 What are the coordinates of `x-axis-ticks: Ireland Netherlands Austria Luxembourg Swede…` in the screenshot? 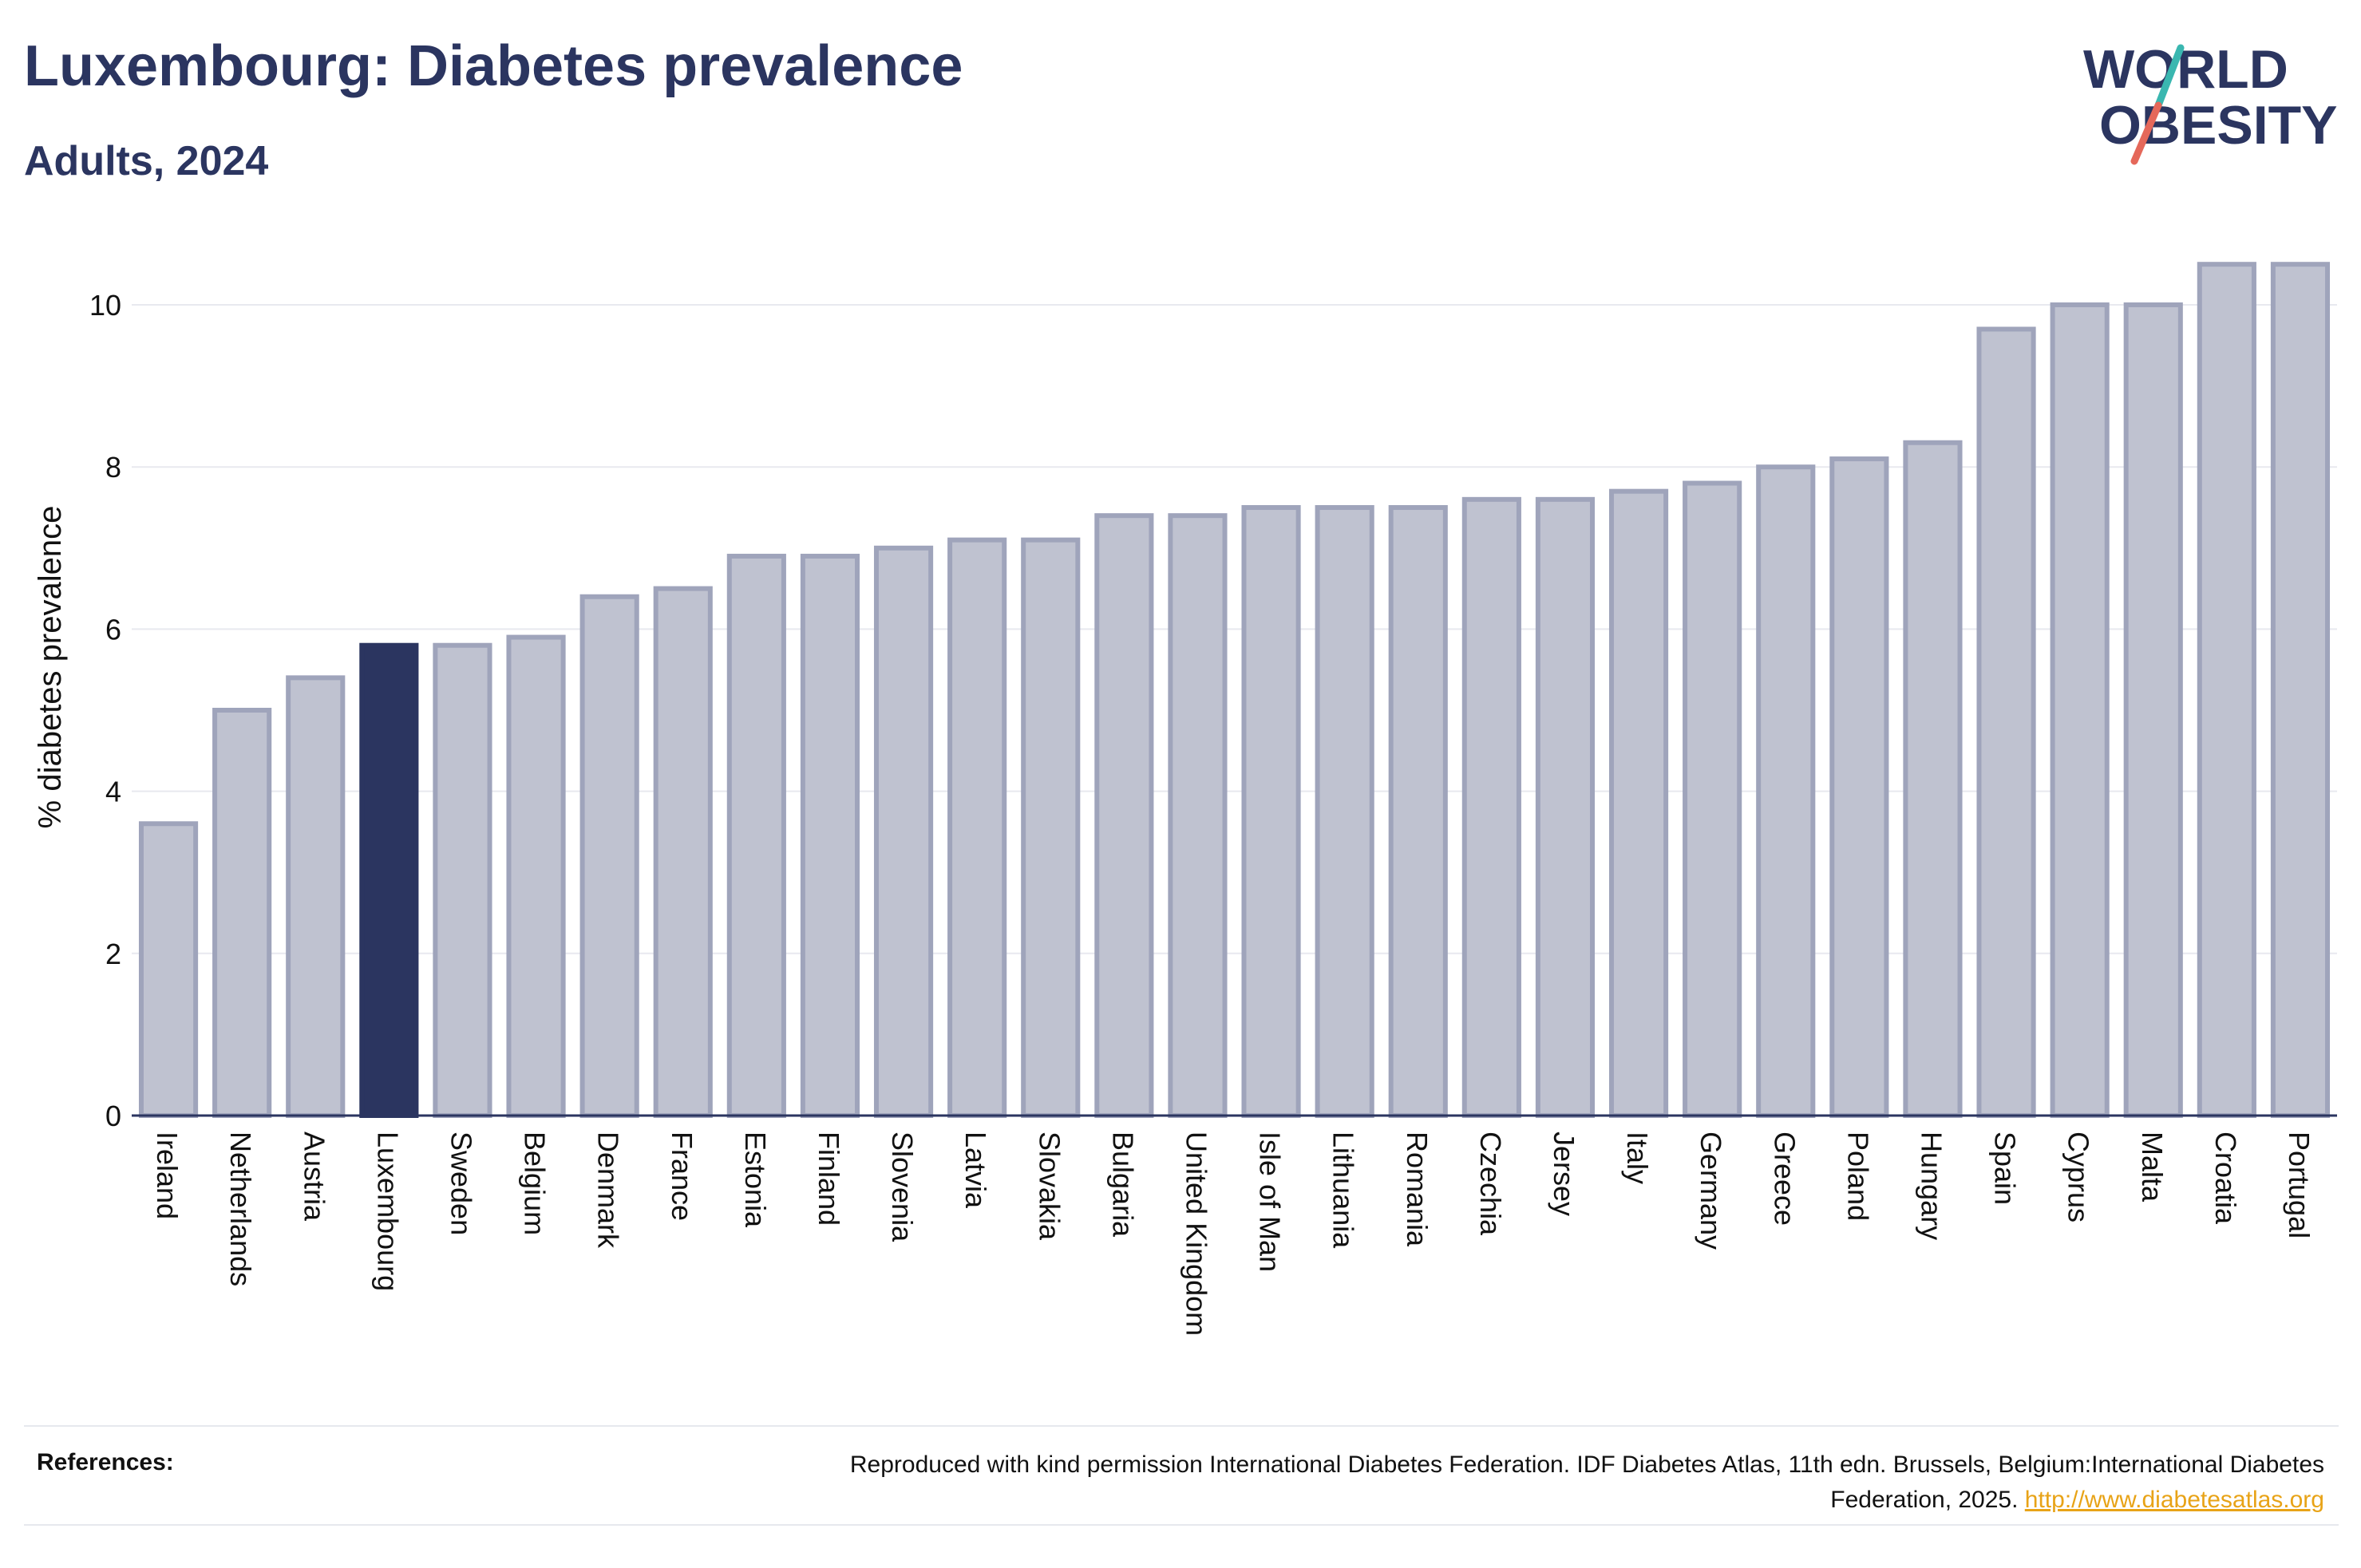 It's located at (1233, 1234).